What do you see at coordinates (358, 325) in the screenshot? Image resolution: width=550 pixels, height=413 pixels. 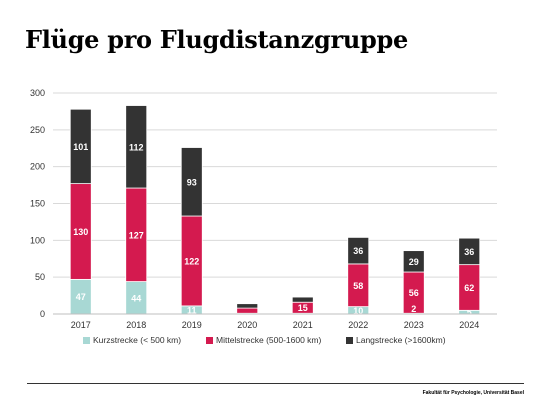 I see `x-tick-label: 2022` at bounding box center [358, 325].